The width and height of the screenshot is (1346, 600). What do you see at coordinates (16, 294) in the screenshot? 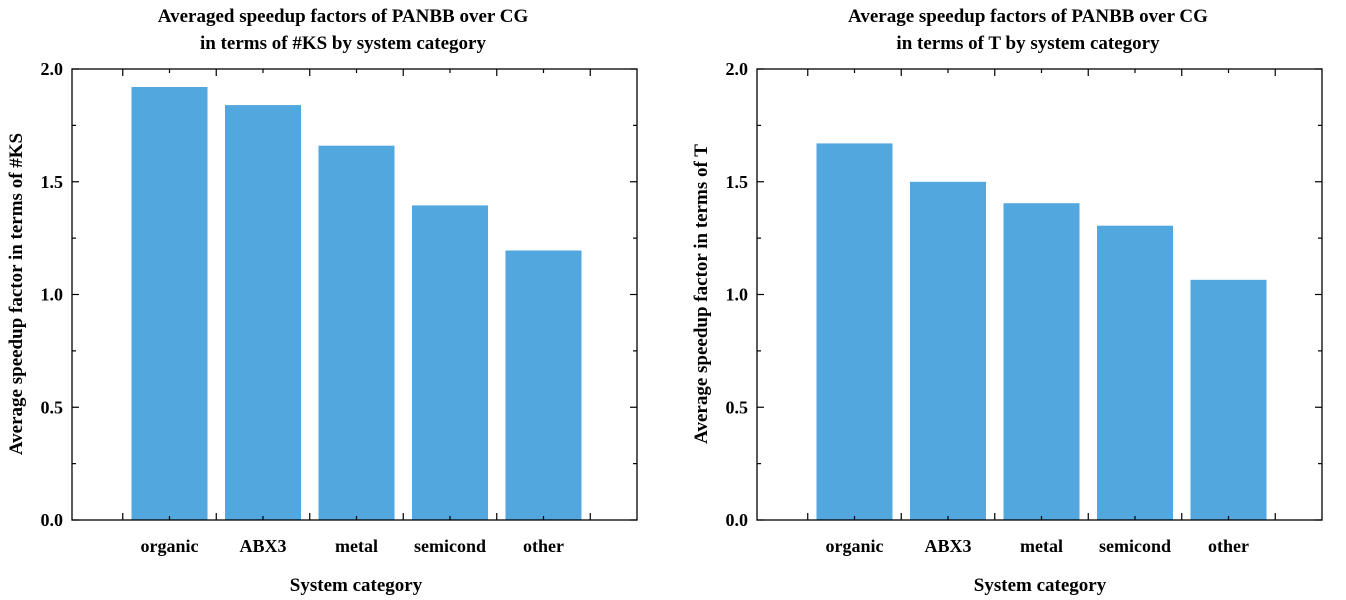
I see `y-axis-label: Average speedup factor in terms of #KS` at bounding box center [16, 294].